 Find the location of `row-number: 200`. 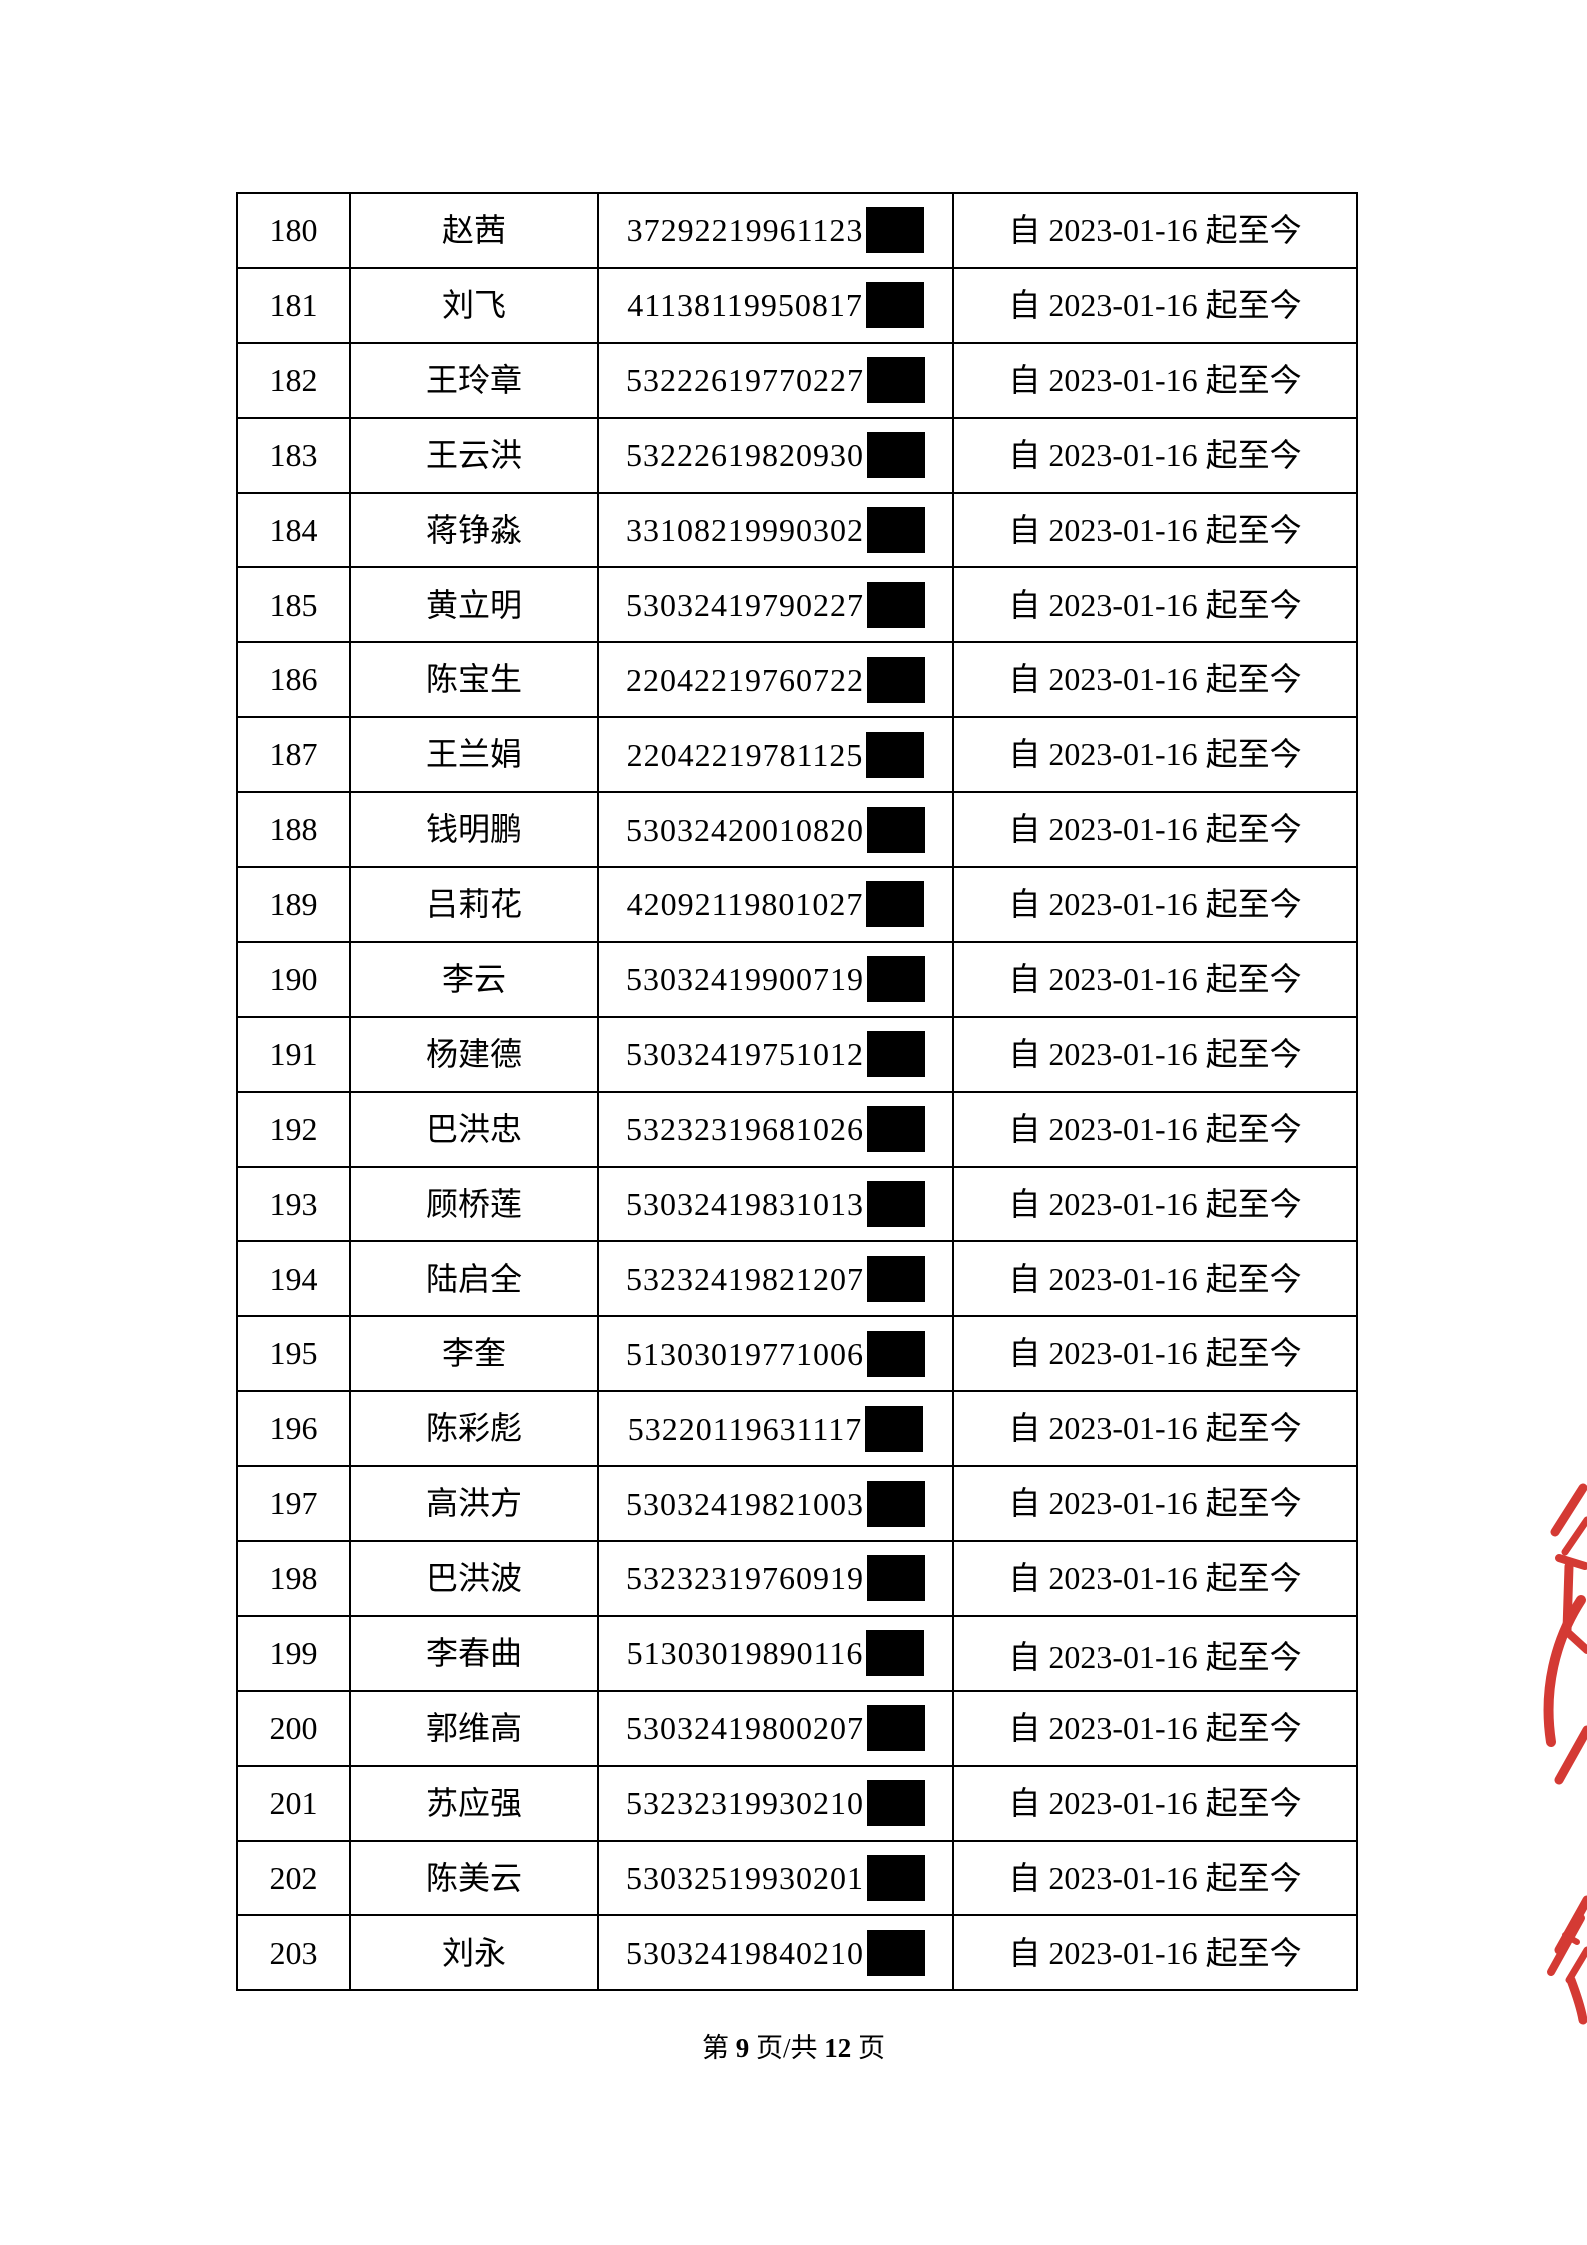

row-number: 200 is located at coordinates (293, 1728).